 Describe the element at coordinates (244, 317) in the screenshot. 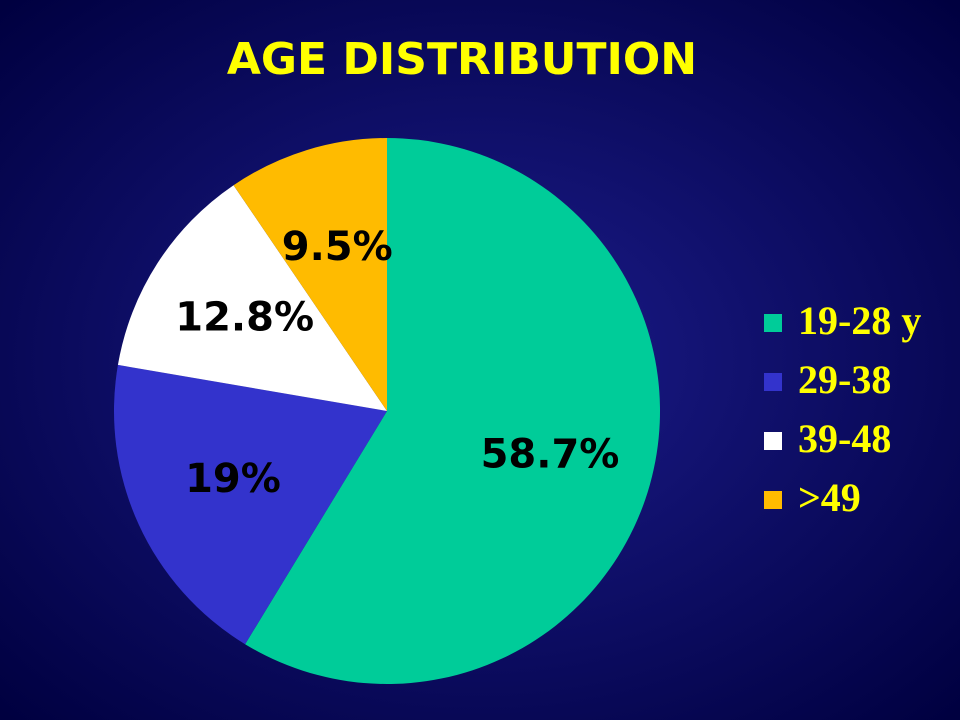

I see `data-label: 12.8%` at that location.